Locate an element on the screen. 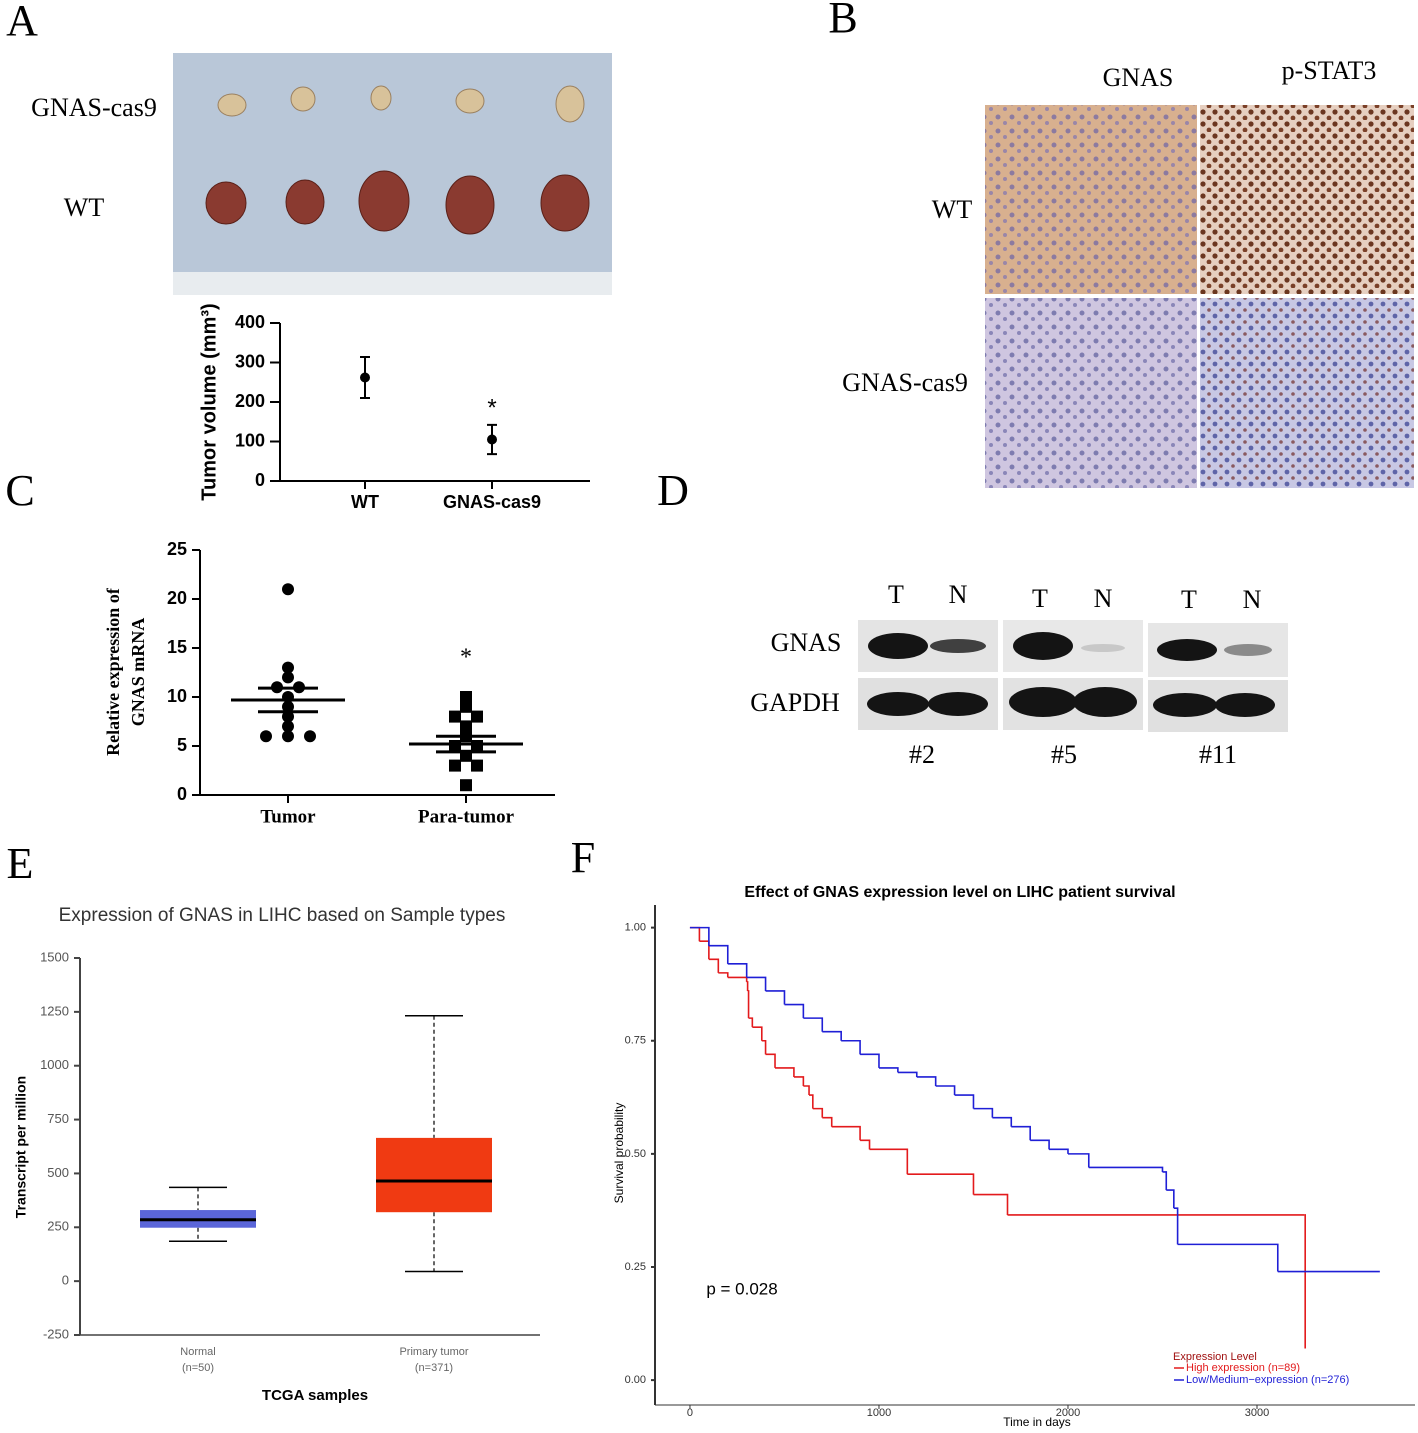 This screenshot has width=1418, height=1433. panel-label: A is located at coordinates (22, 22).